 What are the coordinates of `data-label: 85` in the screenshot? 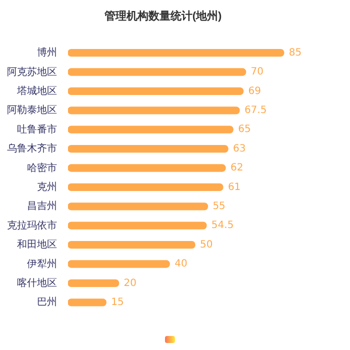 It's located at (295, 52).